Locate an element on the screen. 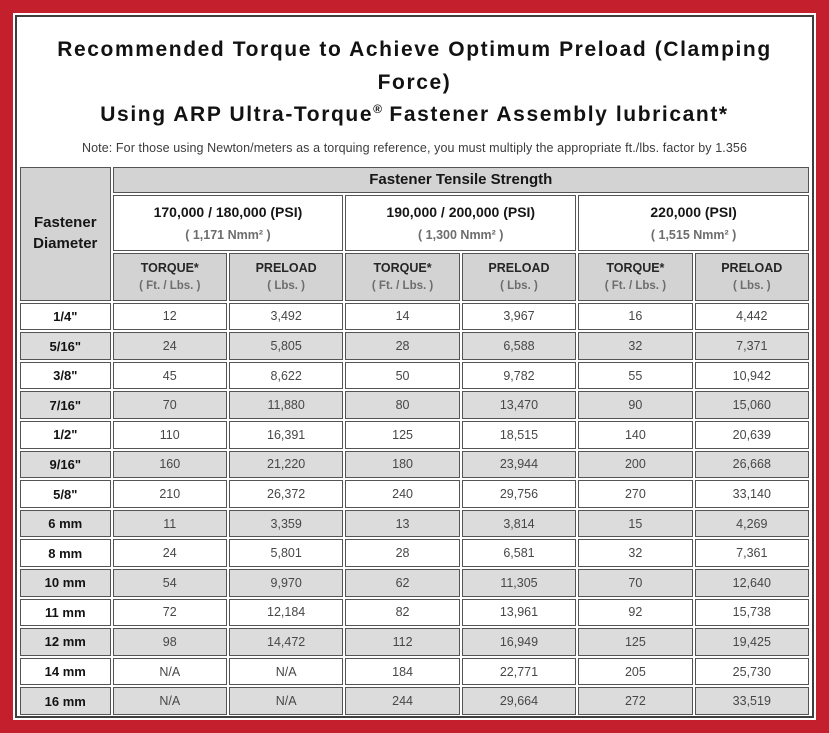 This screenshot has width=829, height=733. value-cell: 33,140 is located at coordinates (751, 494).